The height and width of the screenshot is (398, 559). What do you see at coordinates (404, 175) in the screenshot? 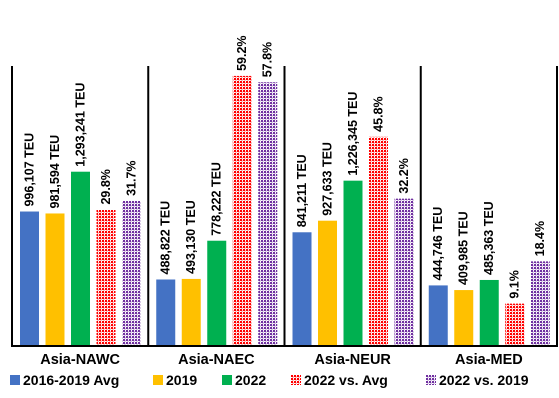
I see `data-label-asia-neur-2022-vs-2019: 32.2%` at bounding box center [404, 175].